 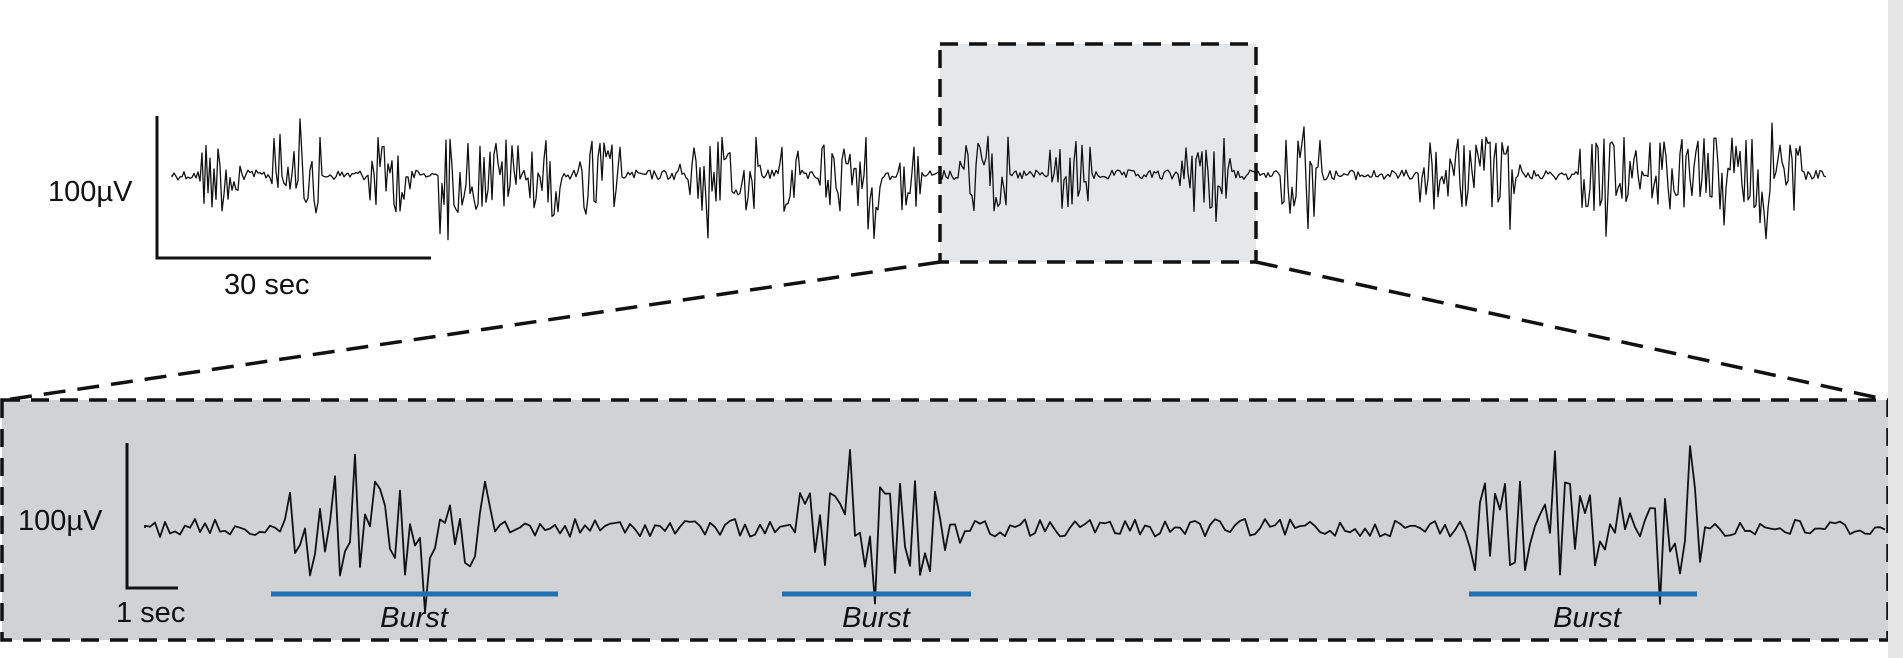 I want to click on detail-time-label: 1 sec, so click(x=150, y=613).